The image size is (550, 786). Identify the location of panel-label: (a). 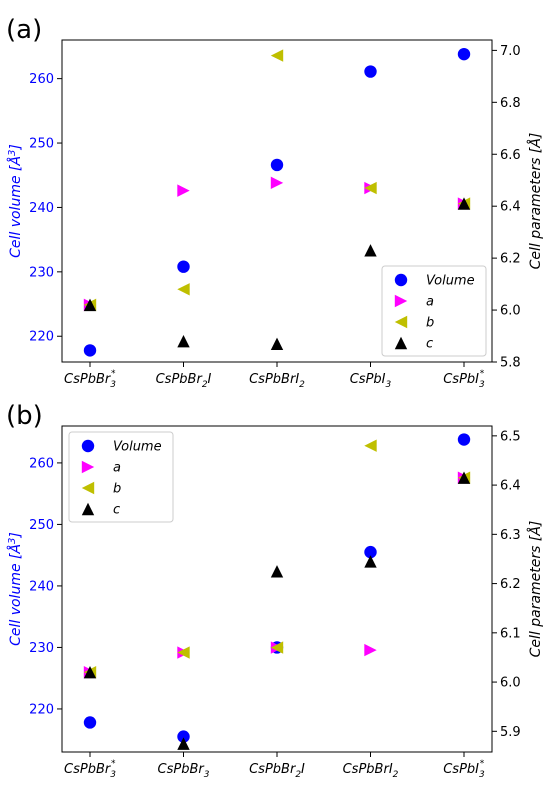
(24, 30).